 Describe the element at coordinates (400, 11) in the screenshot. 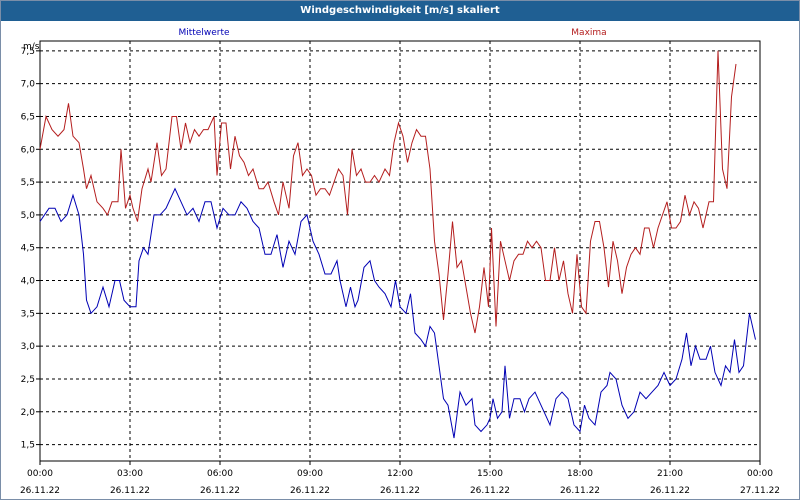

I see `window-title: Windgeschwindigkeit [m/s] skaliert` at that location.